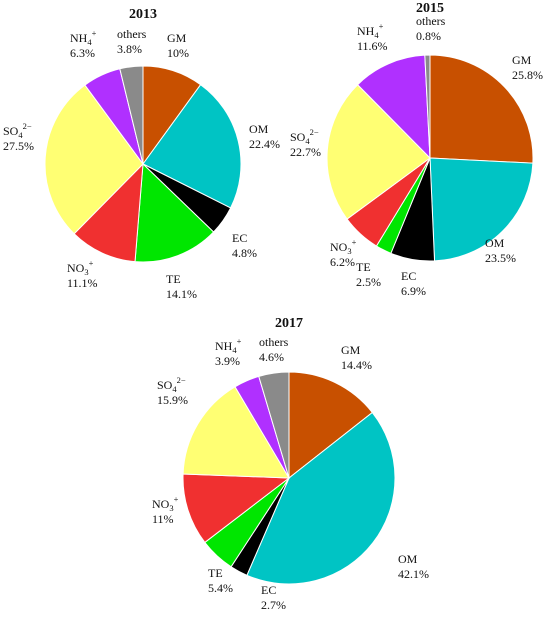  What do you see at coordinates (527, 75) in the screenshot?
I see `slice-value-label: 25.8%` at bounding box center [527, 75].